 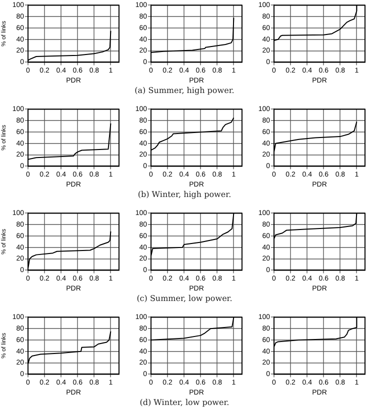 What do you see at coordinates (185, 90) in the screenshot?
I see `text: (a) Summer, high power.` at bounding box center [185, 90].